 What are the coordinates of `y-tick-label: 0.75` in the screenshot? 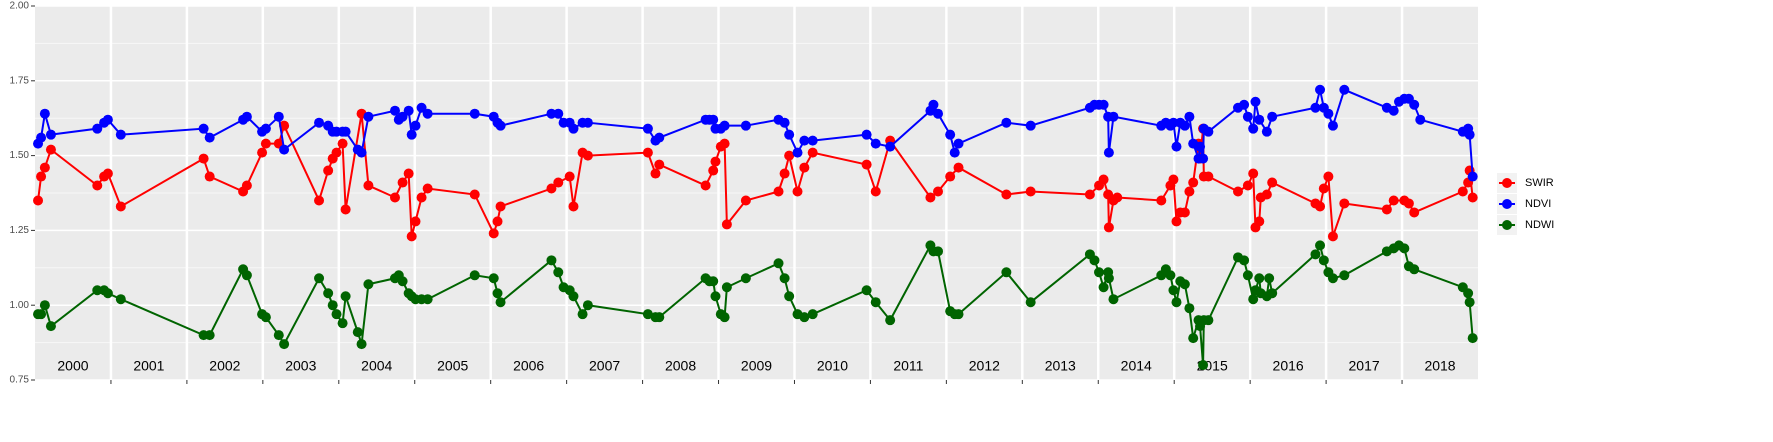 It's located at (20, 380).